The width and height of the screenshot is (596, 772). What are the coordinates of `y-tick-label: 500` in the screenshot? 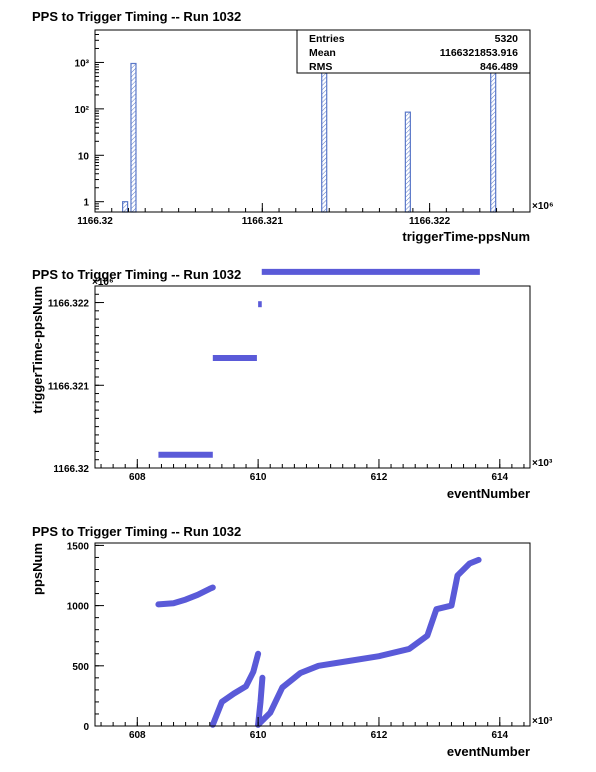 It's located at (80, 667).